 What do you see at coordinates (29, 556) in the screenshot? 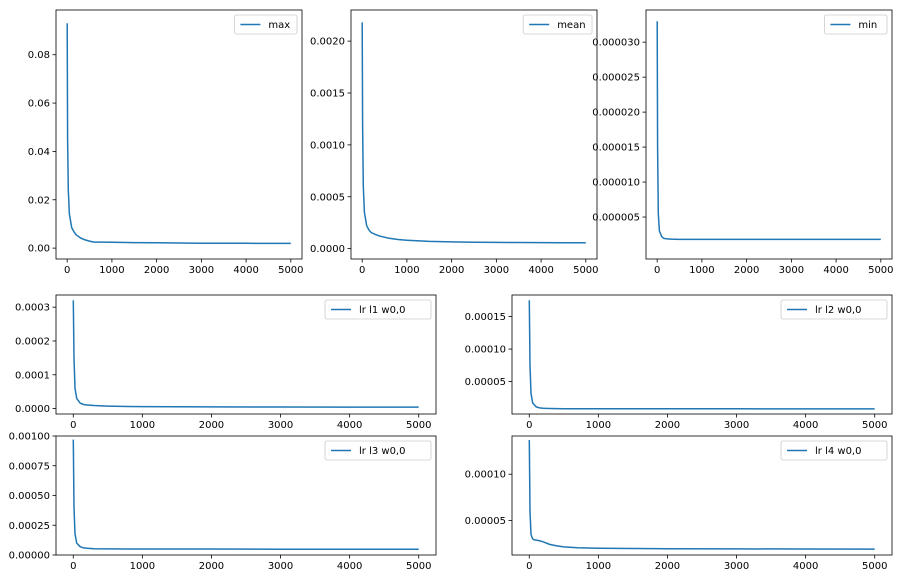
I see `y-tick-label: 0.00000` at bounding box center [29, 556].